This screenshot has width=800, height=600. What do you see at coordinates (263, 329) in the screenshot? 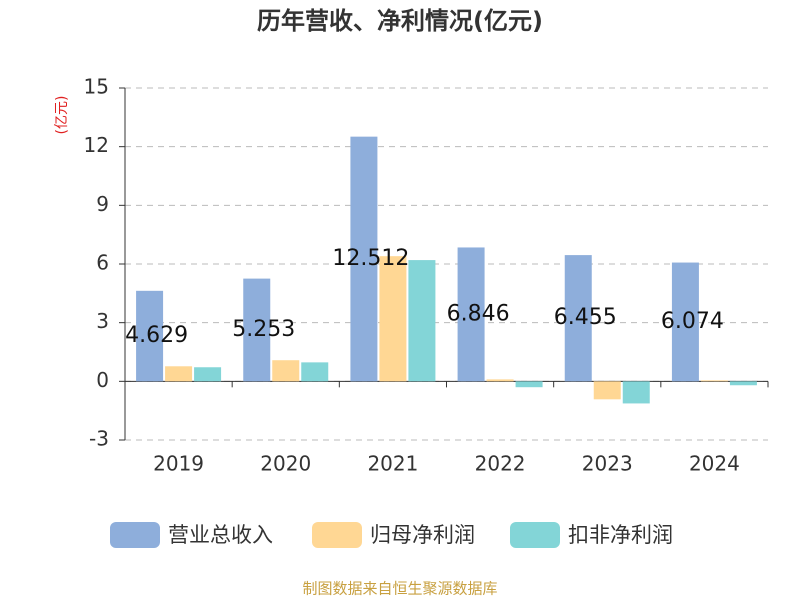
I see `data-label: 5.253` at bounding box center [263, 329].